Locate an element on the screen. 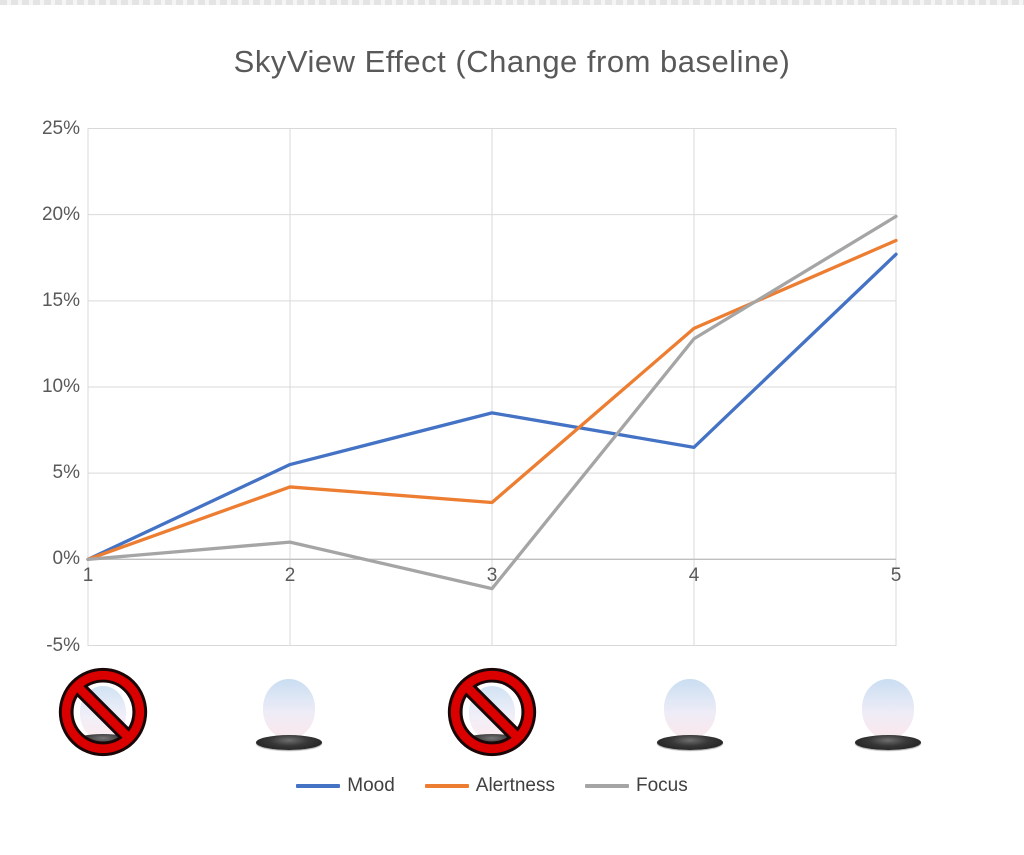 Image resolution: width=1024 pixels, height=855 pixels. legend-item-alertness: Alertness is located at coordinates (489, 786).